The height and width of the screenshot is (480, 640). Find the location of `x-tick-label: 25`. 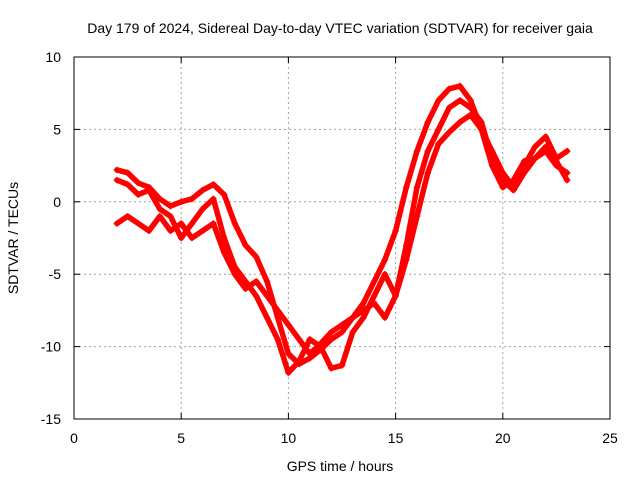

x-tick-label: 25 is located at coordinates (610, 438).